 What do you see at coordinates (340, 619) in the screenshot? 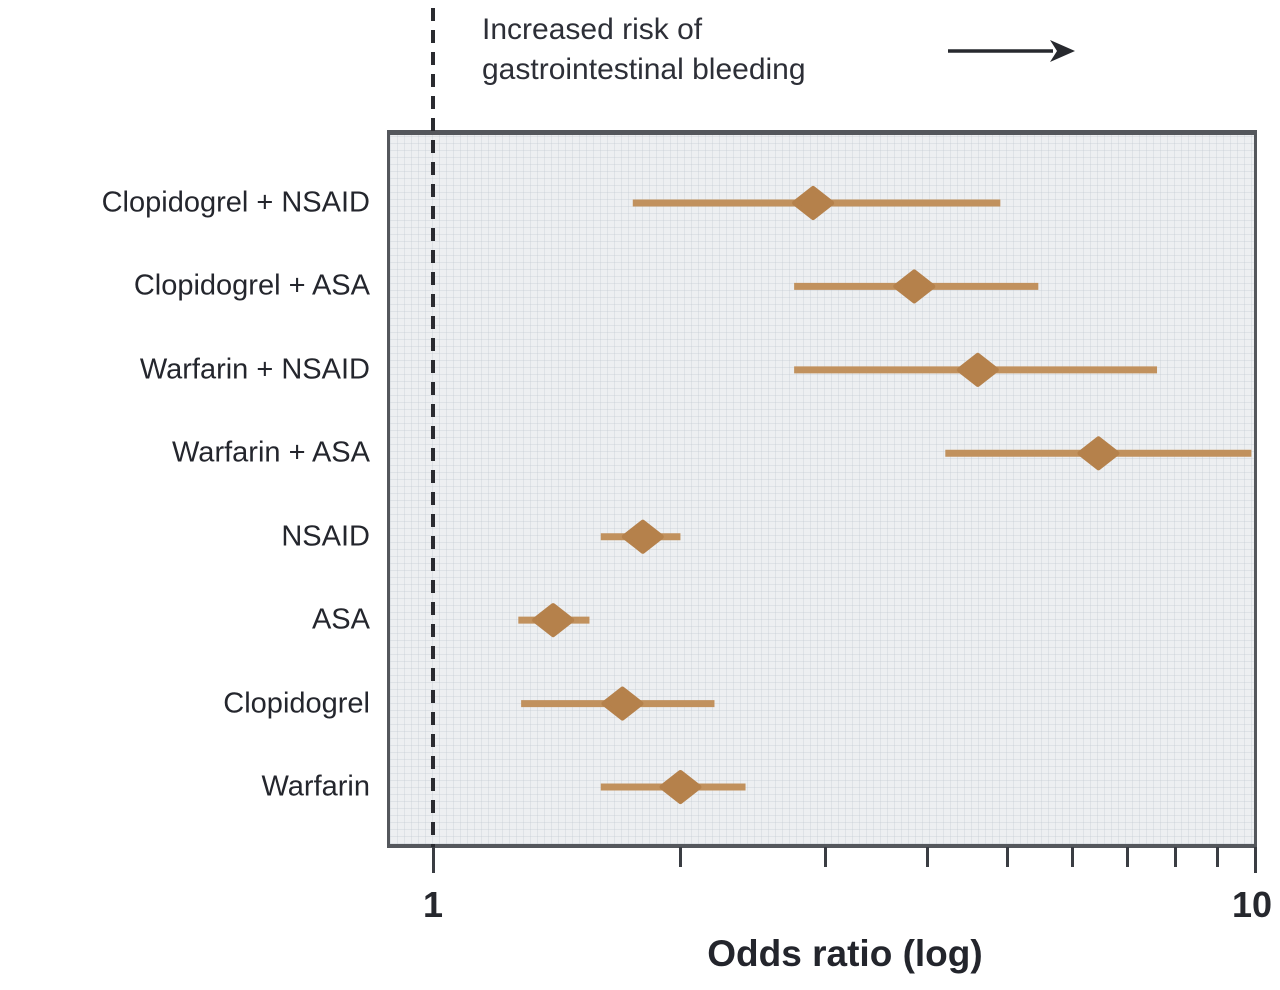
I see `row-label: ASA` at bounding box center [340, 619].